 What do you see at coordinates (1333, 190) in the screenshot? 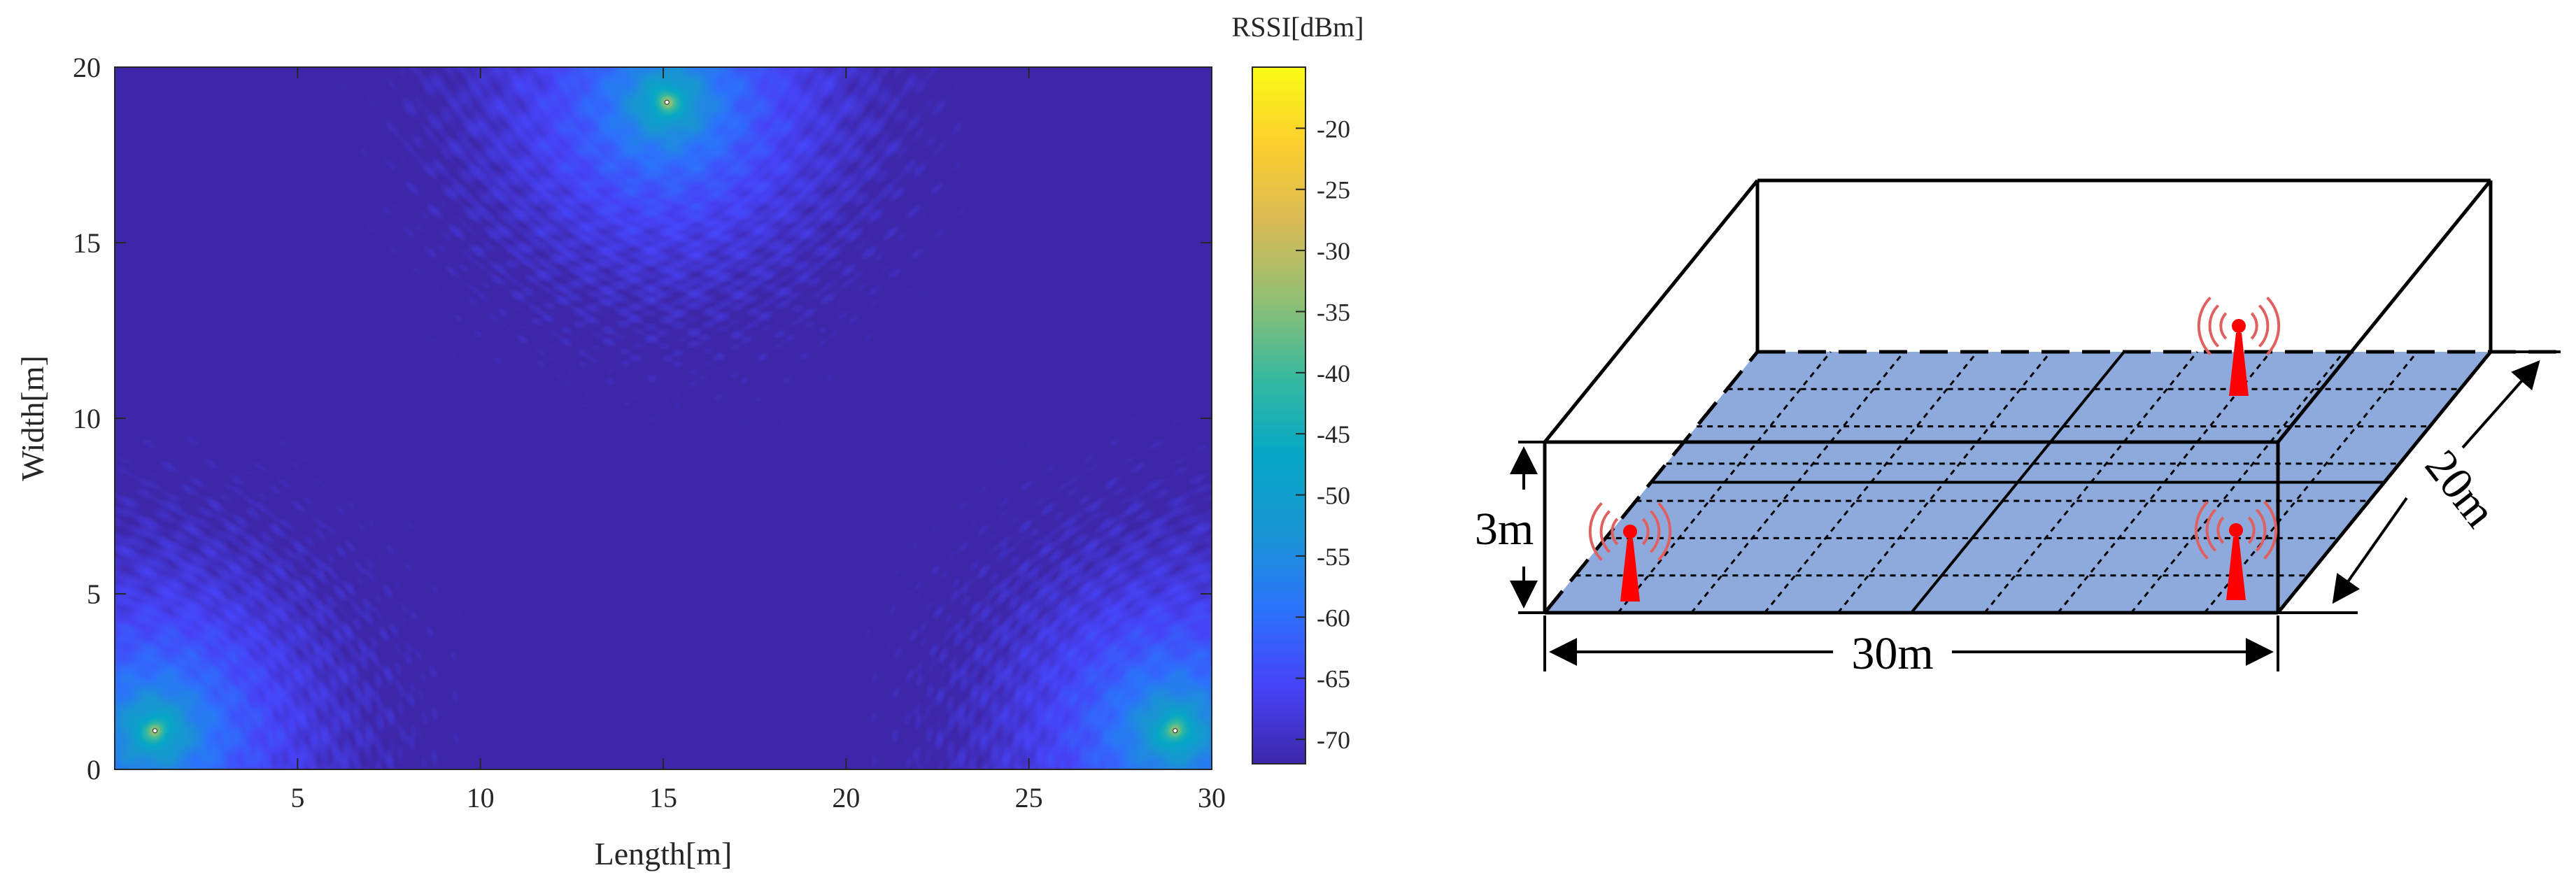
I see `colorbar-tick-label: -25` at bounding box center [1333, 190].